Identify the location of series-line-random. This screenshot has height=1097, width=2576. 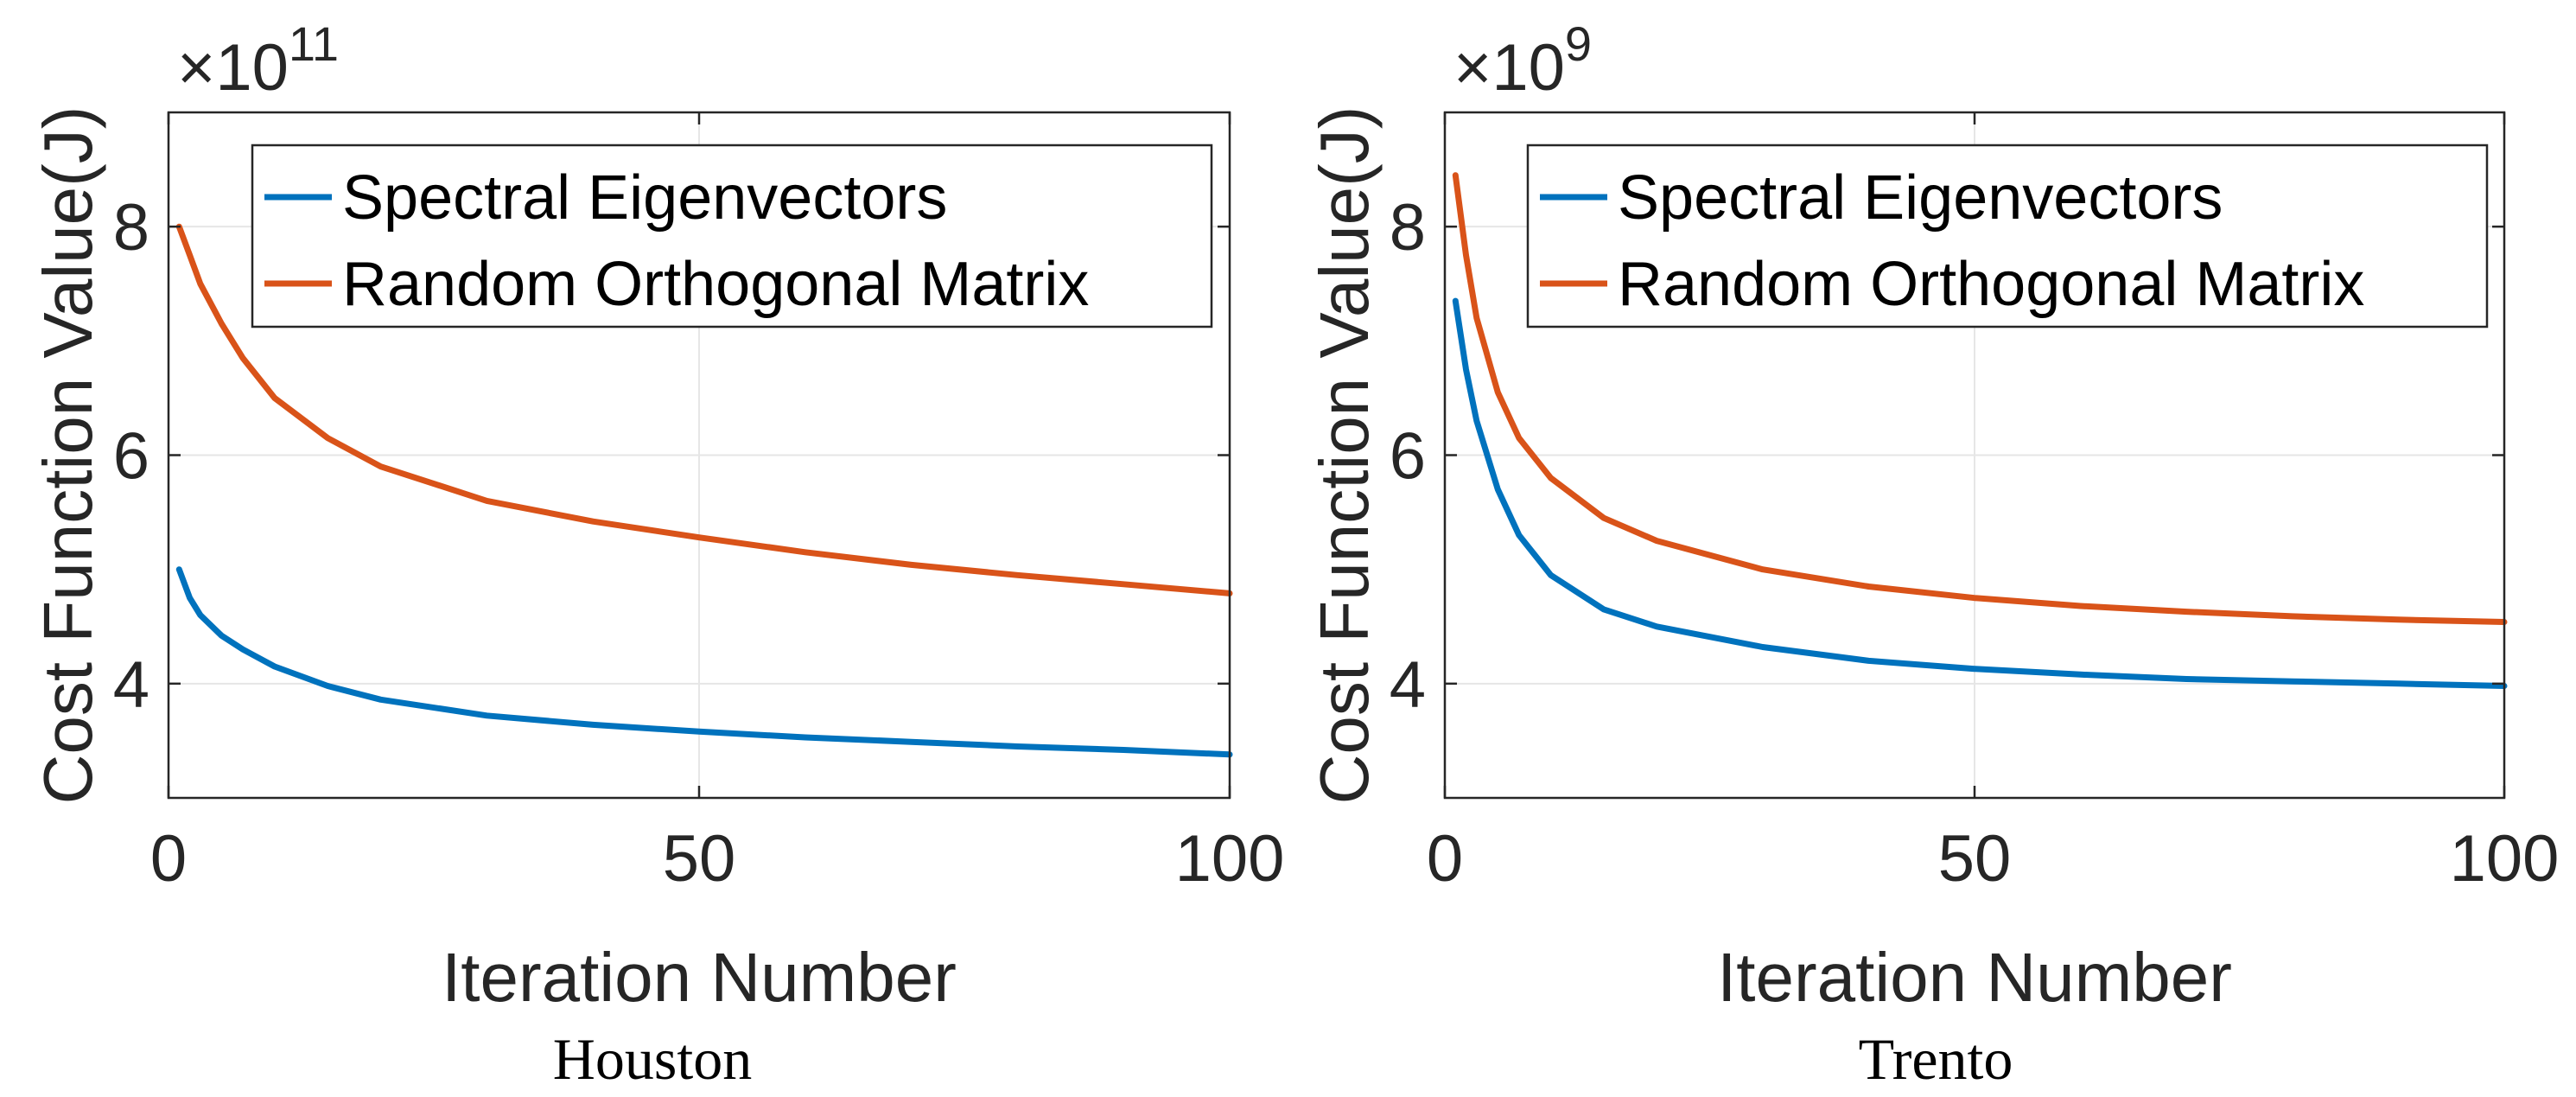
(704, 409).